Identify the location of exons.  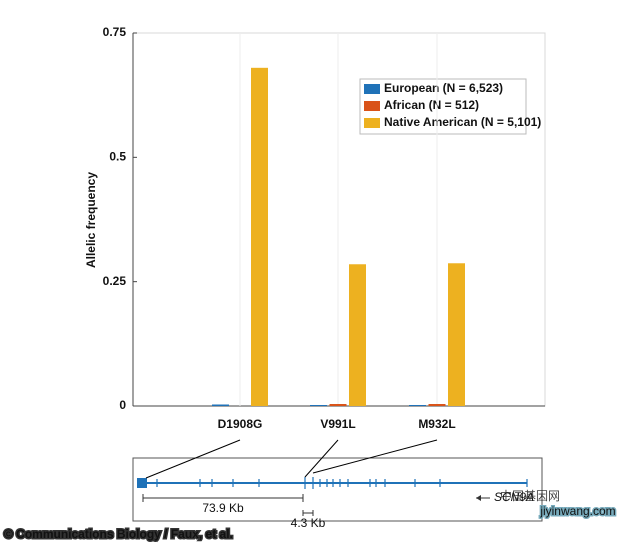
(342, 483).